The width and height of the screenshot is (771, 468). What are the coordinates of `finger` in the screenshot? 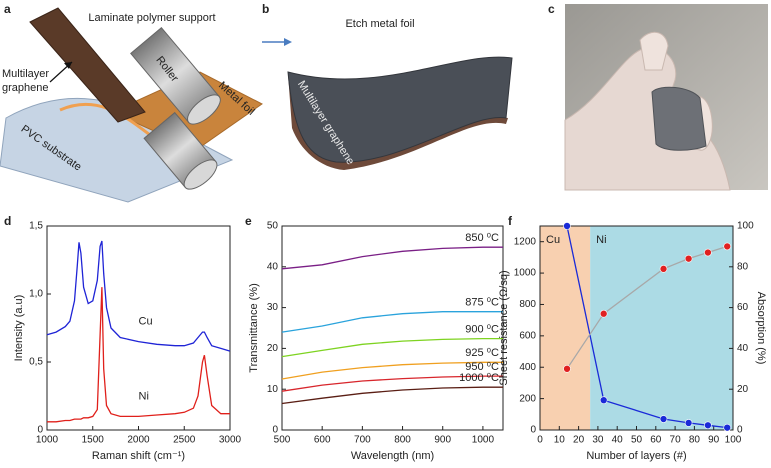 It's located at (654, 51).